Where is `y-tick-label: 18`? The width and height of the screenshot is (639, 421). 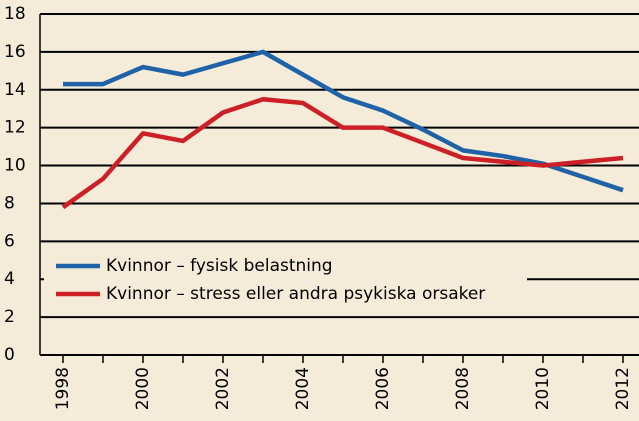
y-tick-label: 18 is located at coordinates (15, 14).